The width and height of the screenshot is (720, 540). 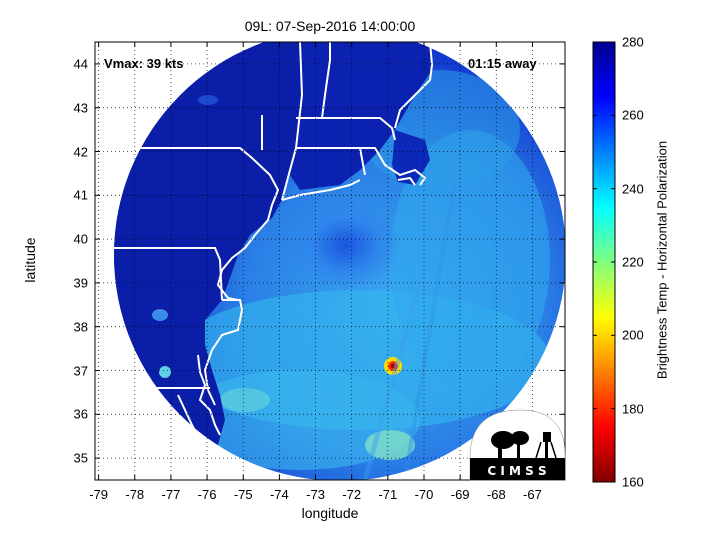 I want to click on y-tick-label: 35, so click(x=80, y=458).